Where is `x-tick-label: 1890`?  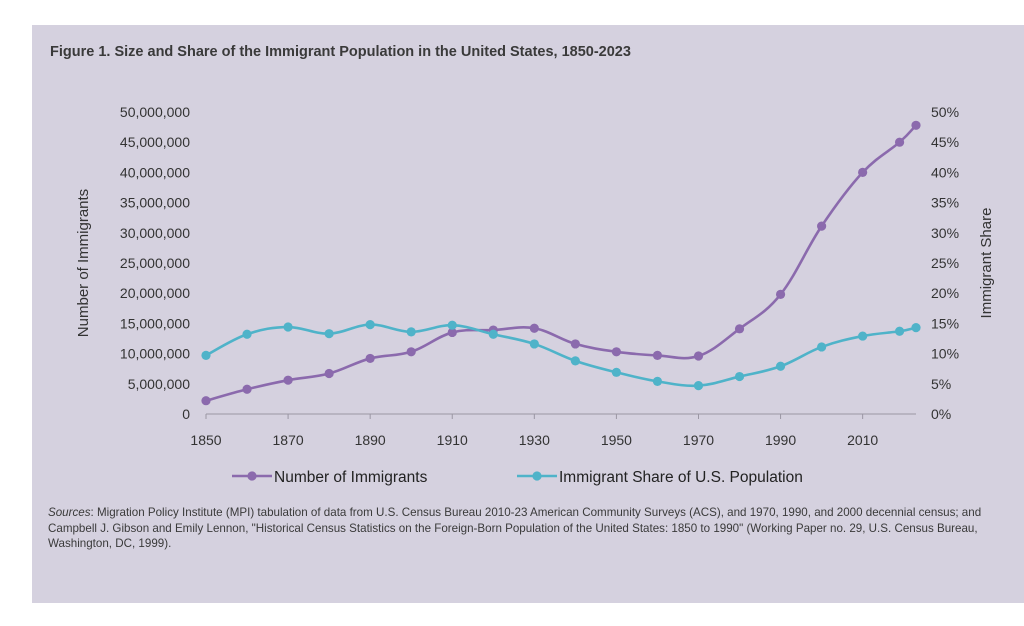 x-tick-label: 1890 is located at coordinates (370, 440).